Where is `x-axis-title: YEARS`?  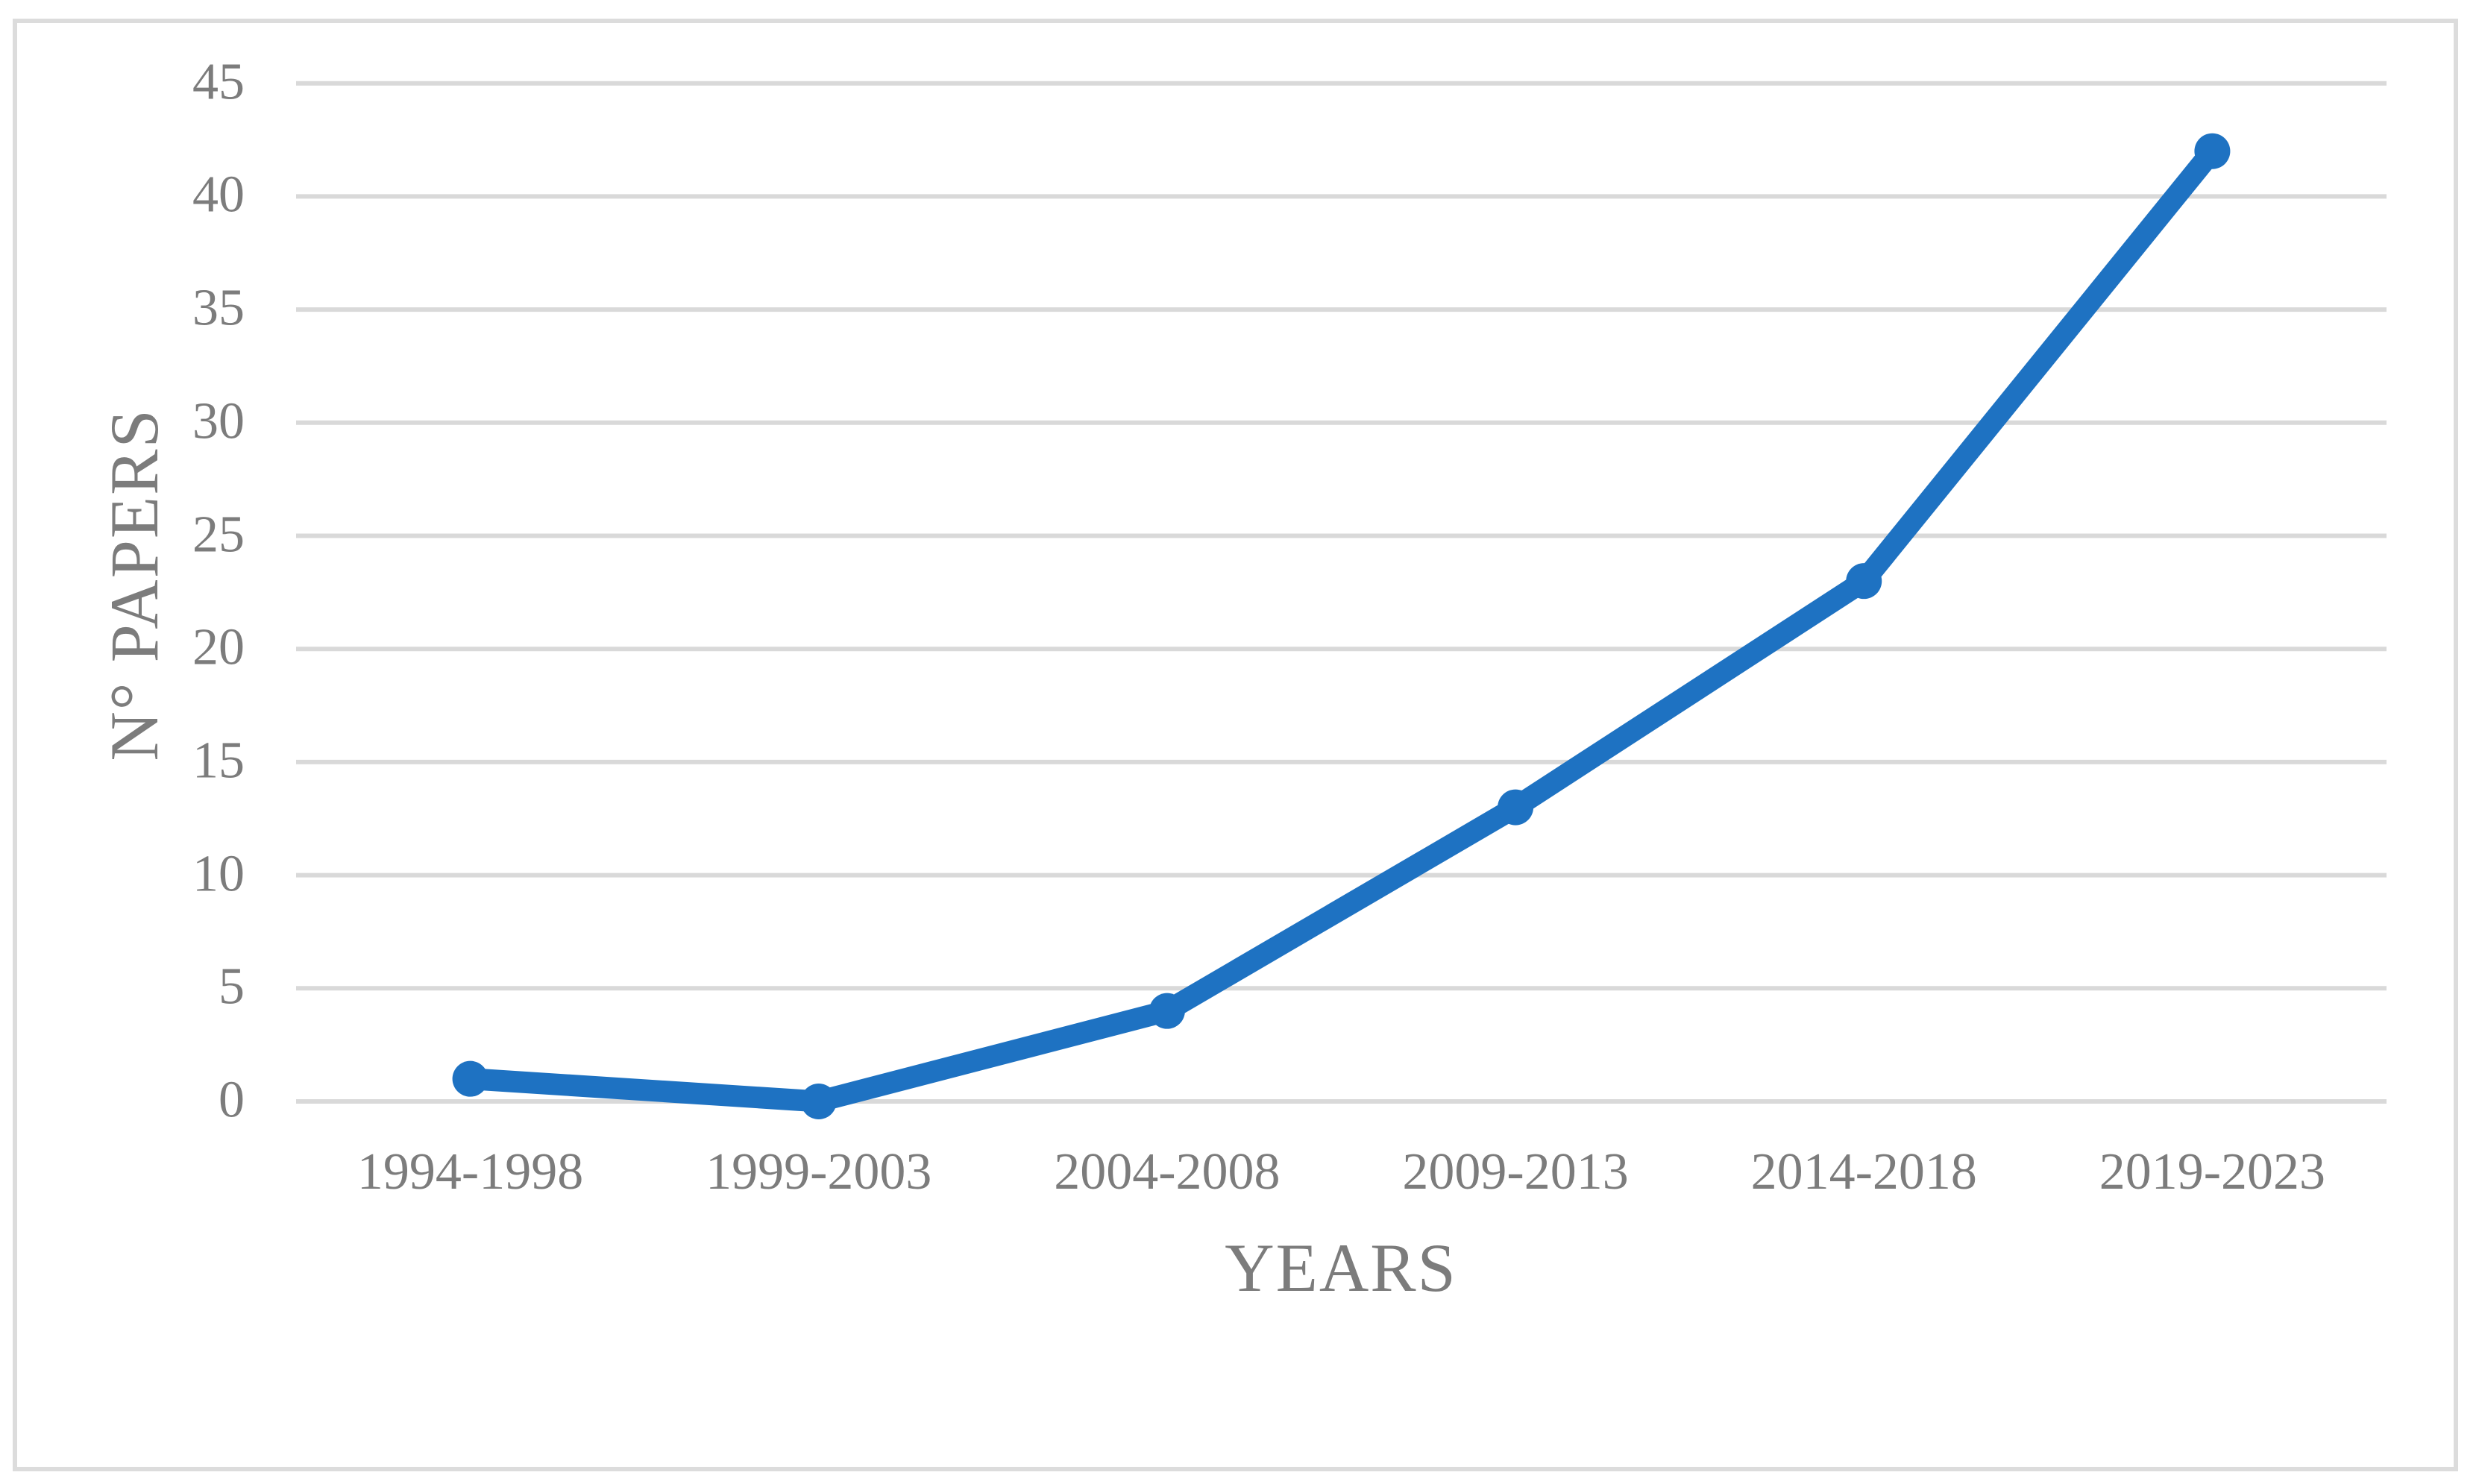 x-axis-title: YEARS is located at coordinates (1341, 1268).